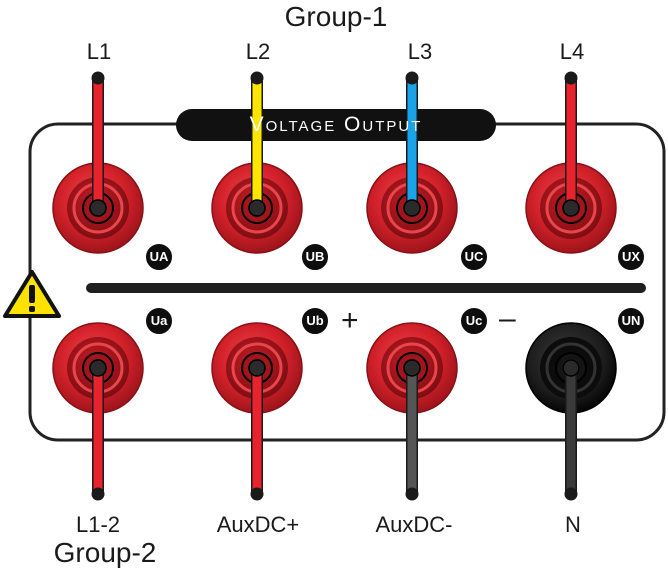 The width and height of the screenshot is (668, 571). I want to click on top-label-l4: L4, so click(572, 51).